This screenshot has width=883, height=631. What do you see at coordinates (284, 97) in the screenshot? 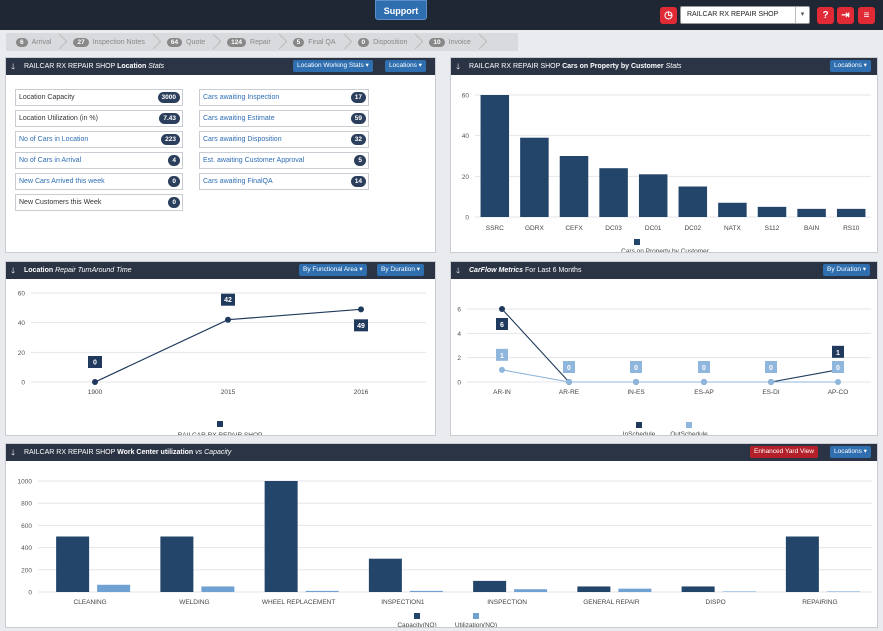
I see `stat-row: Cars awaiting Inspection 17` at bounding box center [284, 97].